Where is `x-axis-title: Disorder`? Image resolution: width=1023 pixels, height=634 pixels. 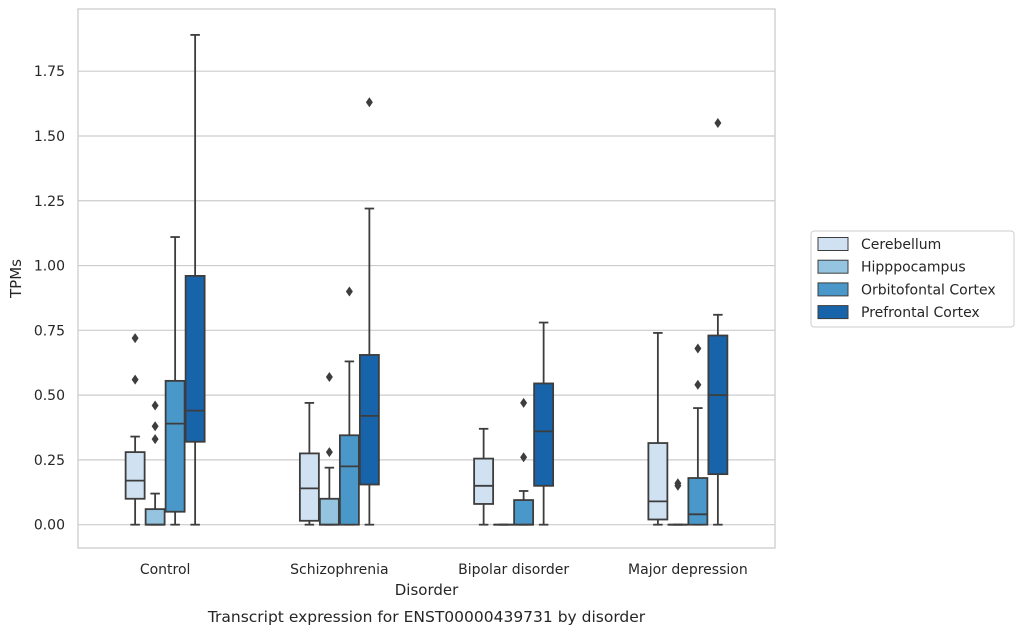 x-axis-title: Disorder is located at coordinates (427, 590).